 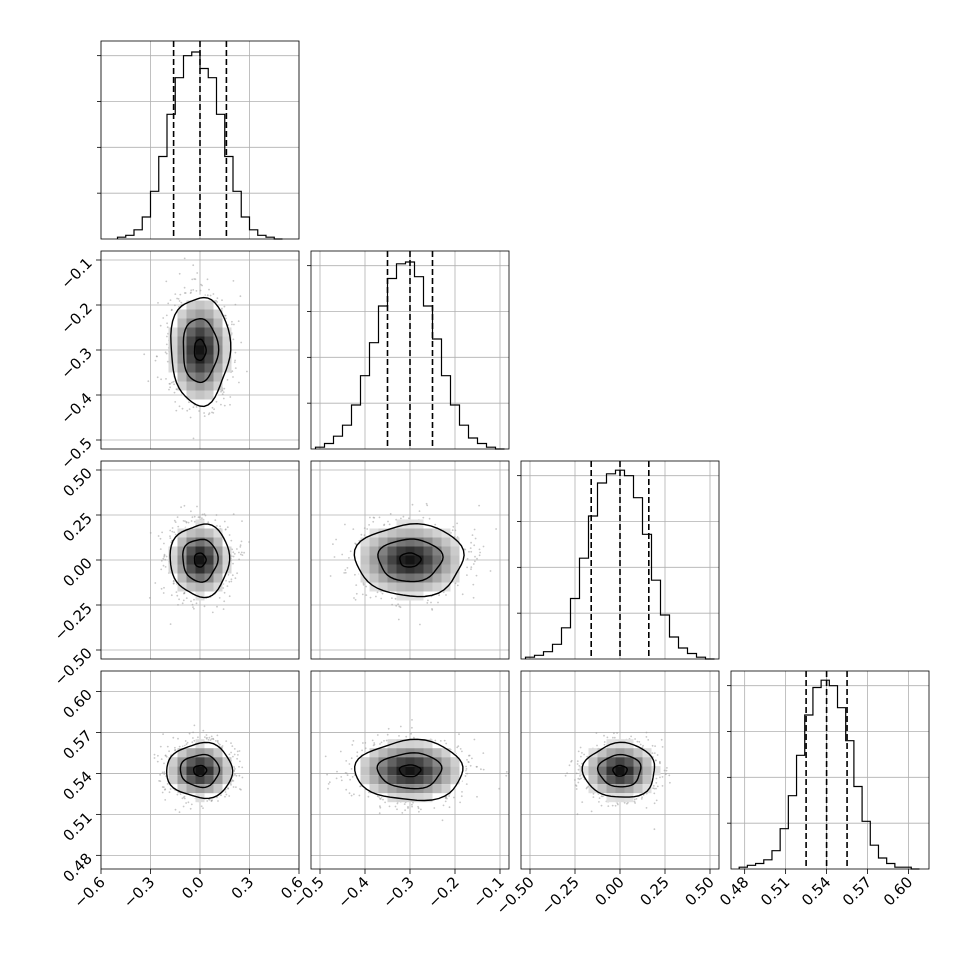 What do you see at coordinates (76, 318) in the screenshot?
I see `y-tick-label: −0.2` at bounding box center [76, 318].